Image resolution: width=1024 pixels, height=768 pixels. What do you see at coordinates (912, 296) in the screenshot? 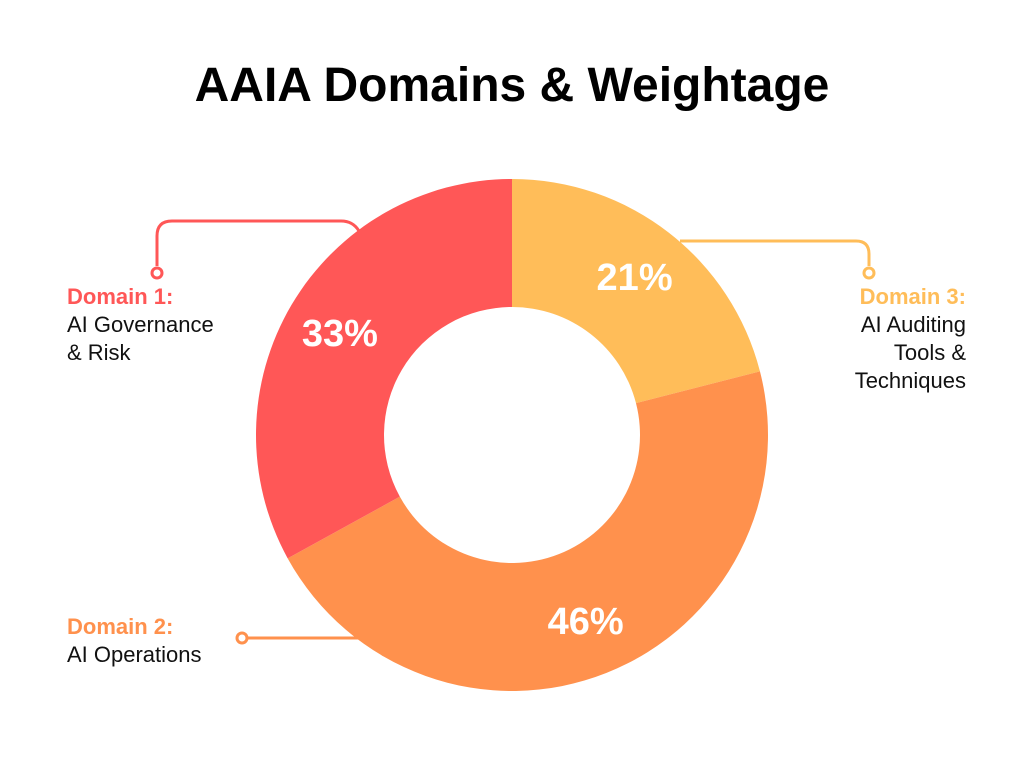
I see `domain-3-heading: Domain 3:` at bounding box center [912, 296].